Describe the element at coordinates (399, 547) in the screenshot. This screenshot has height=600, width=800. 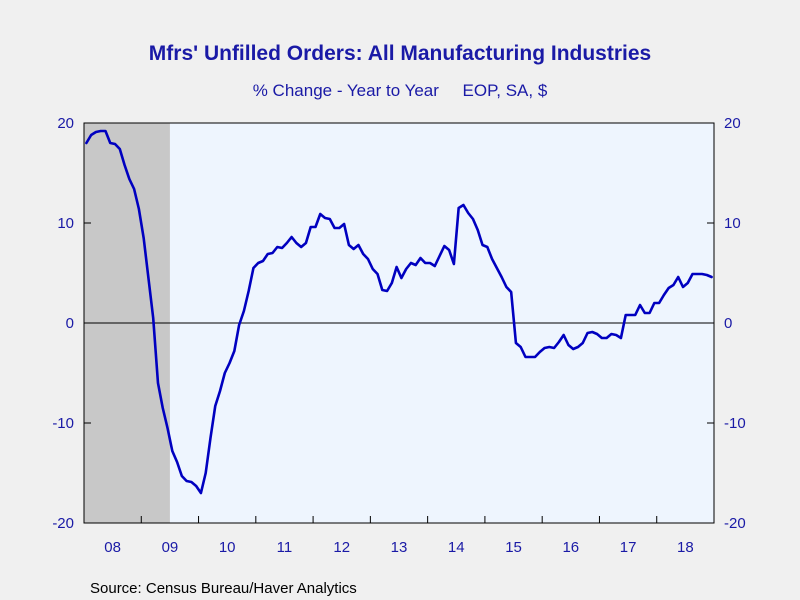
I see `x-tick-label: 13` at that location.